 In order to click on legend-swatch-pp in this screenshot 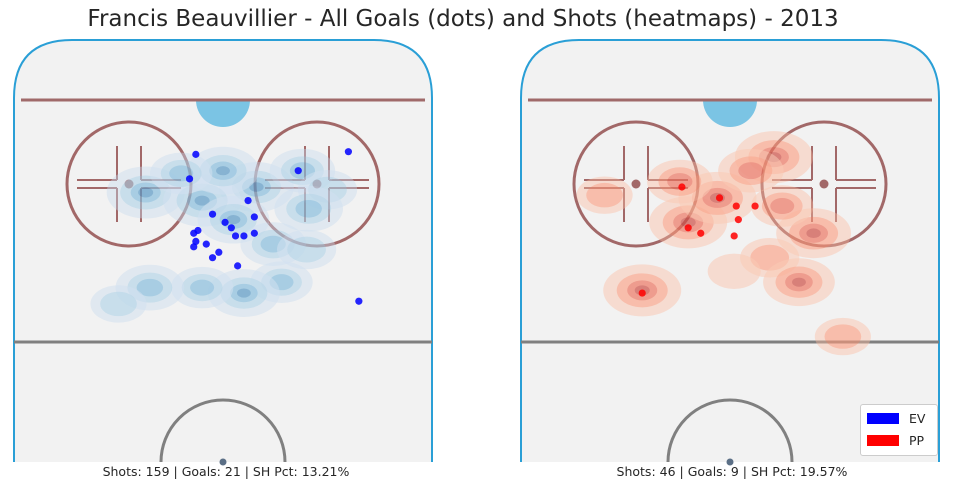, I will do `click(883, 440)`.